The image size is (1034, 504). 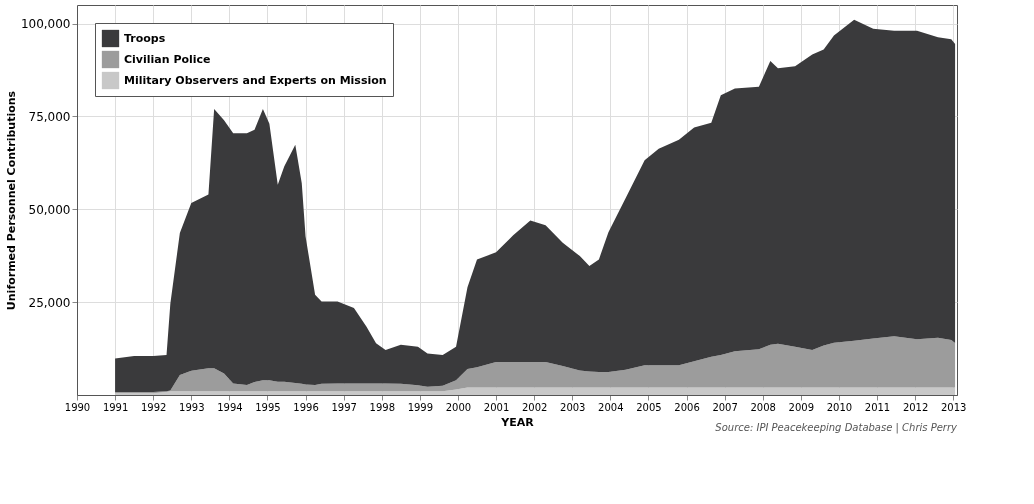 What do you see at coordinates (953, 407) in the screenshot?
I see `x-tick-label: 2013` at bounding box center [953, 407].